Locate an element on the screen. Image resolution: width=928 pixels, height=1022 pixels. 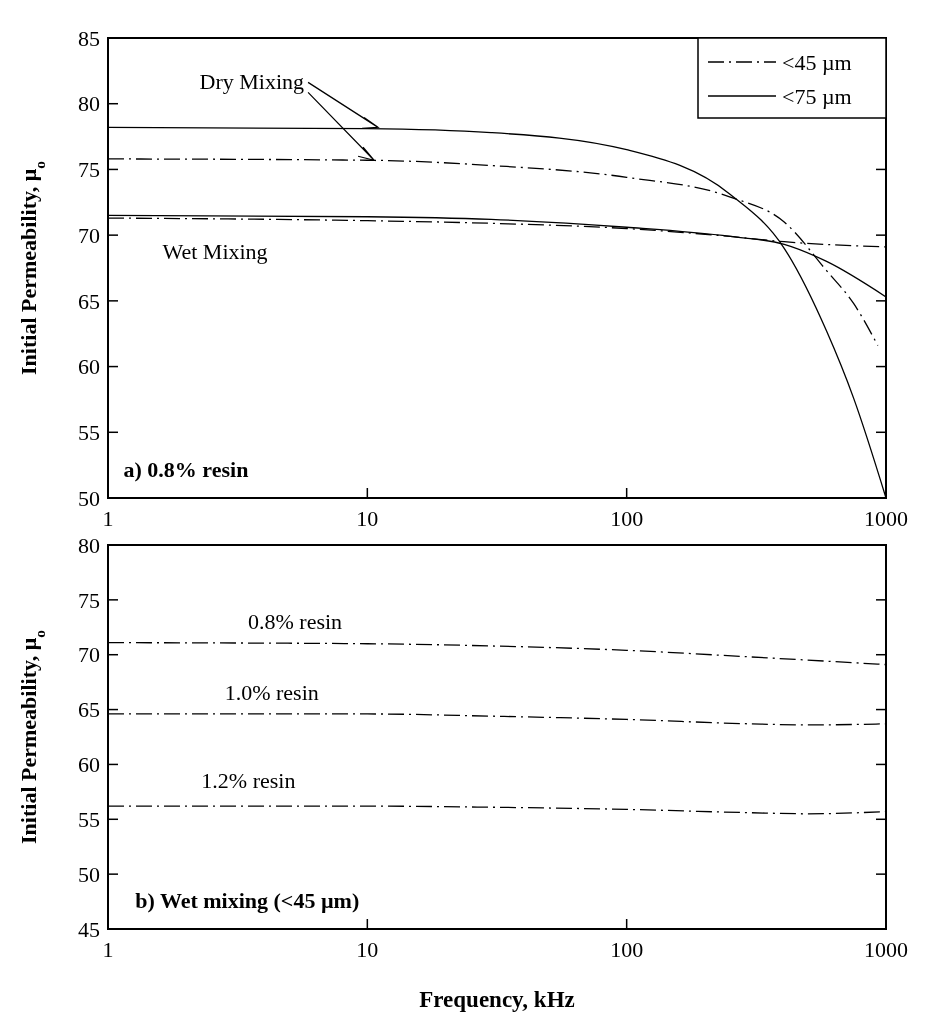
legend-label: <45 µm is located at coordinates (817, 62).